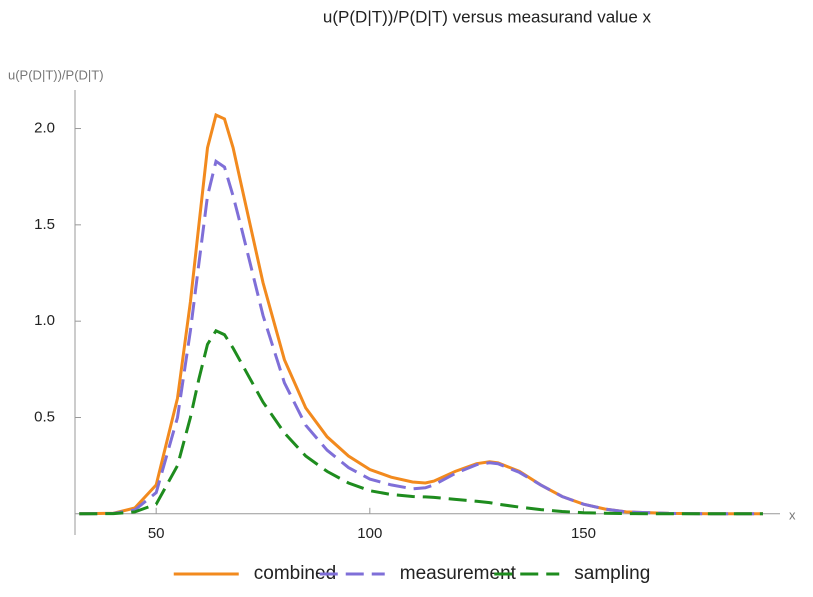 The height and width of the screenshot is (597, 813). Describe the element at coordinates (44, 416) in the screenshot. I see `y-tick-label: 0.5` at that location.